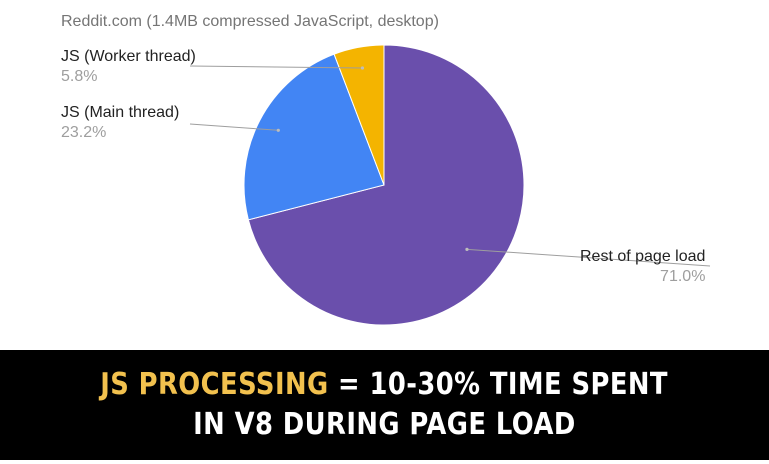  I want to click on slice-js-main-thread, so click(314, 137).